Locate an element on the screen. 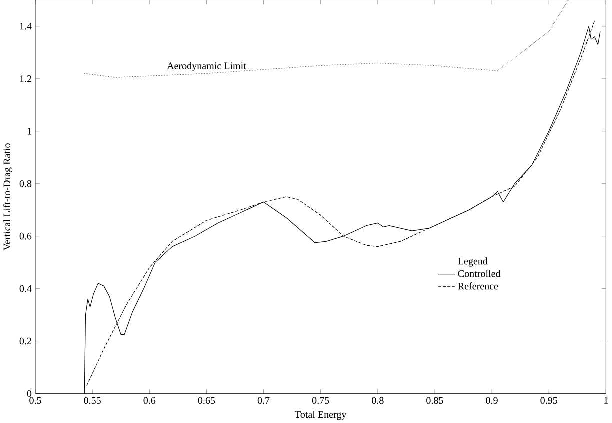 This screenshot has height=423, width=612. x-axis-title: Total Energy is located at coordinates (321, 415).